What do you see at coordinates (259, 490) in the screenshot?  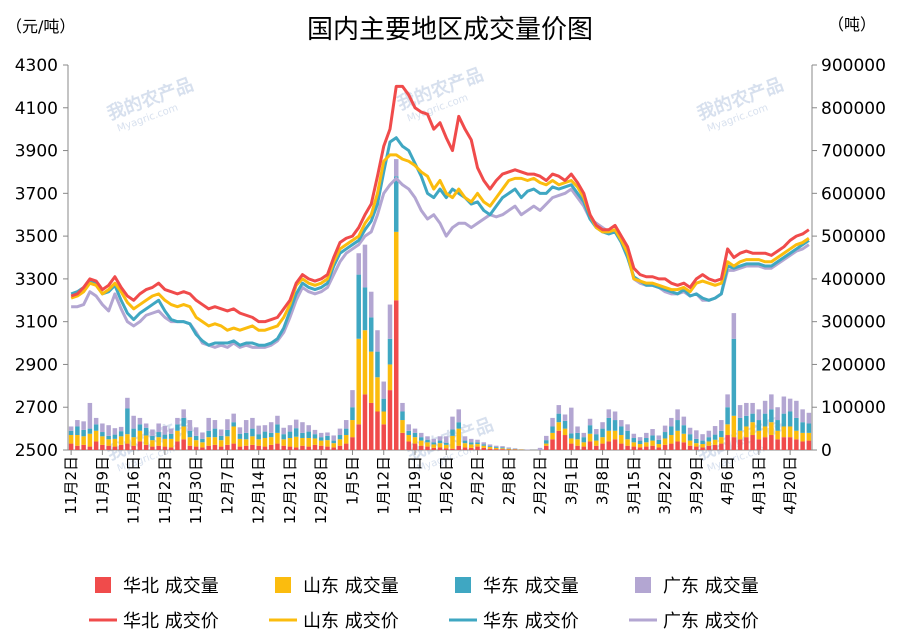 I see `x-tick-label: 12月14日` at bounding box center [259, 490].